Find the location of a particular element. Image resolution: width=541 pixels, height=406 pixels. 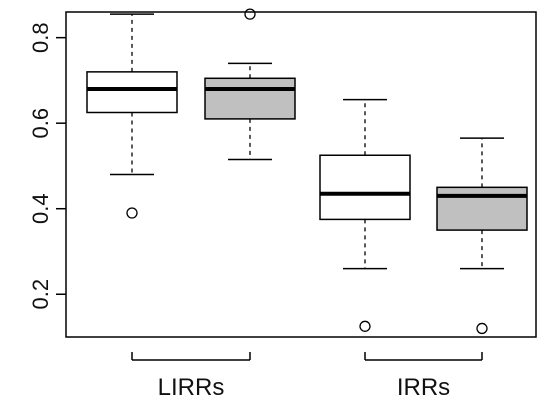

y-tick-label: 0.8 is located at coordinates (40, 37).